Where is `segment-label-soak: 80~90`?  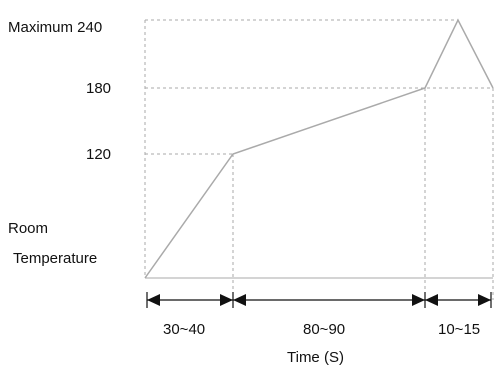 segment-label-soak: 80~90 is located at coordinates (324, 329).